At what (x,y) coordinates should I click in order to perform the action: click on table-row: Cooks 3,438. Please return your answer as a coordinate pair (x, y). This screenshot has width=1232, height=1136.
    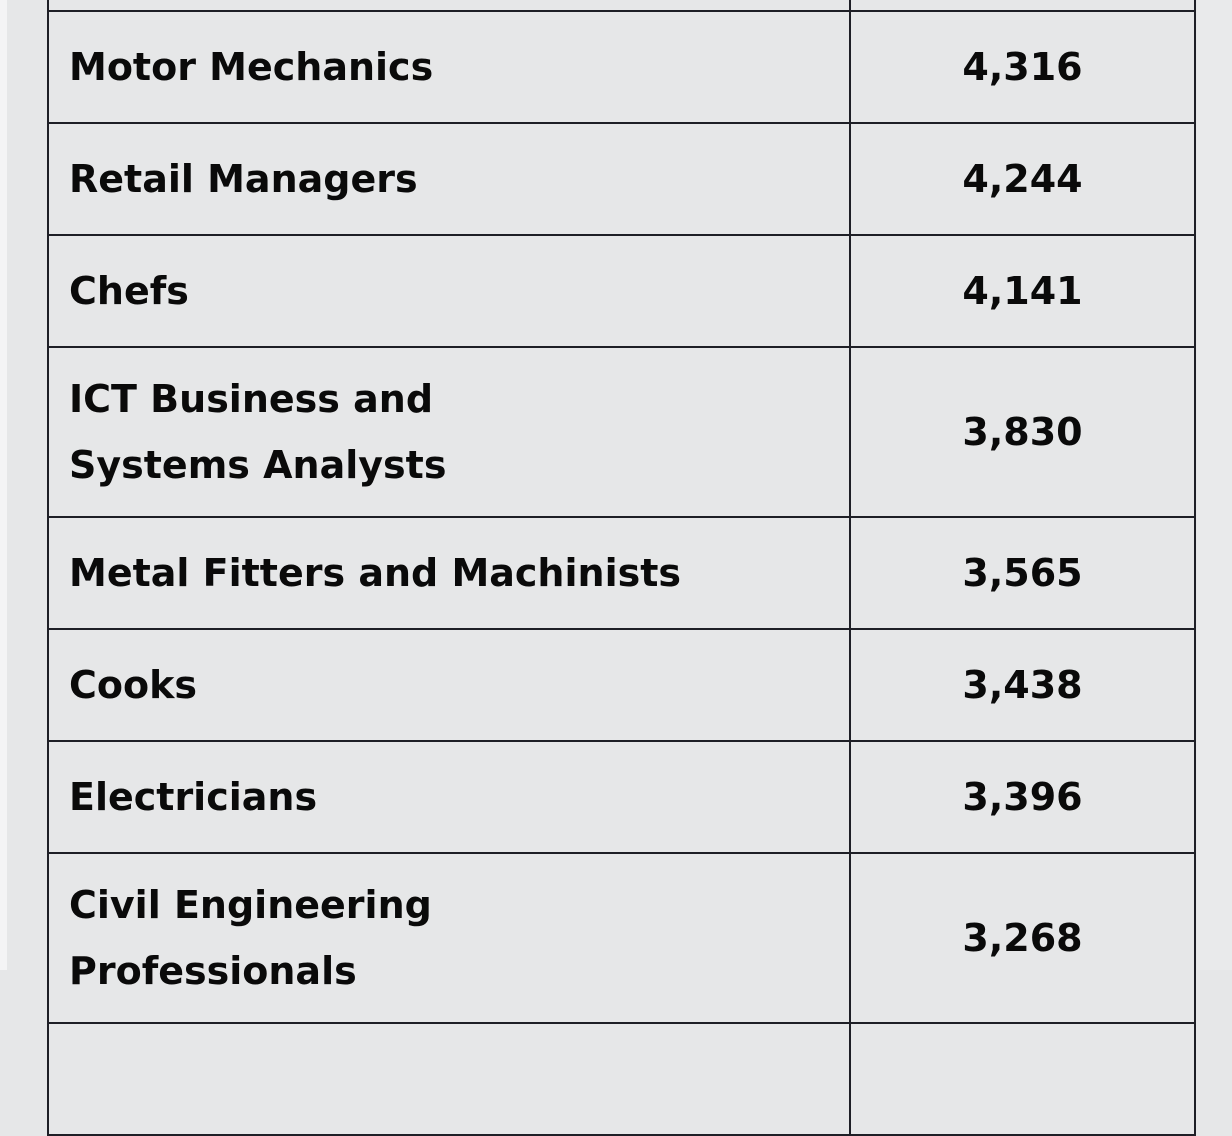
    Looking at the image, I should click on (621, 685).